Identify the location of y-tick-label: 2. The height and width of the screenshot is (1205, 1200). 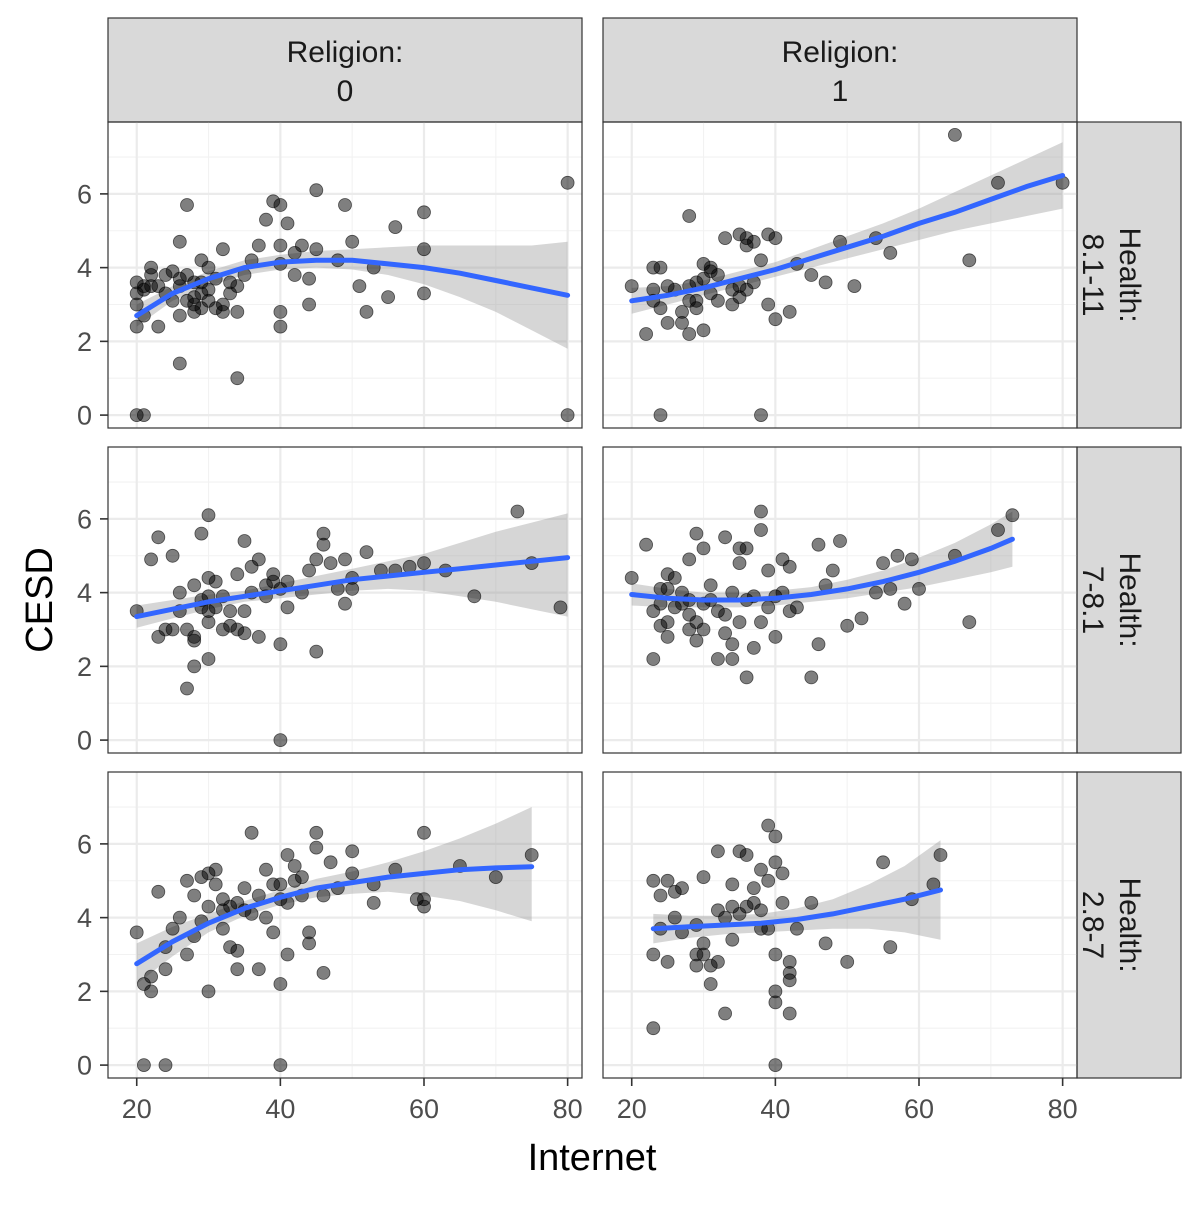
(84, 667).